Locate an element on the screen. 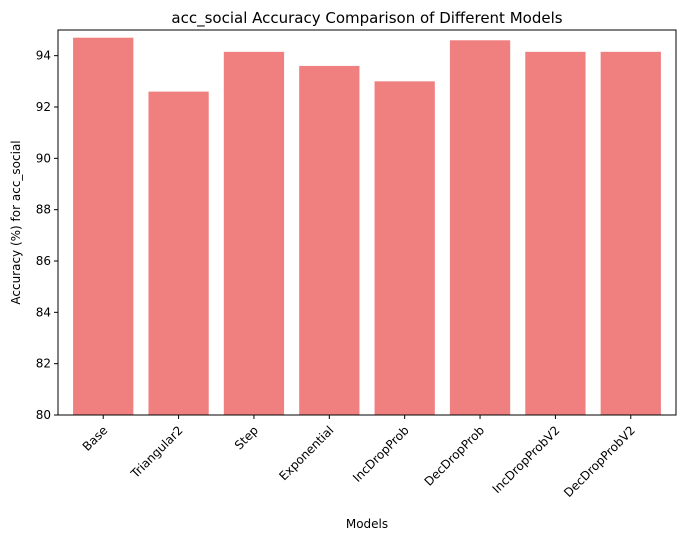 The width and height of the screenshot is (687, 547). x-axis-label: Models is located at coordinates (367, 524).